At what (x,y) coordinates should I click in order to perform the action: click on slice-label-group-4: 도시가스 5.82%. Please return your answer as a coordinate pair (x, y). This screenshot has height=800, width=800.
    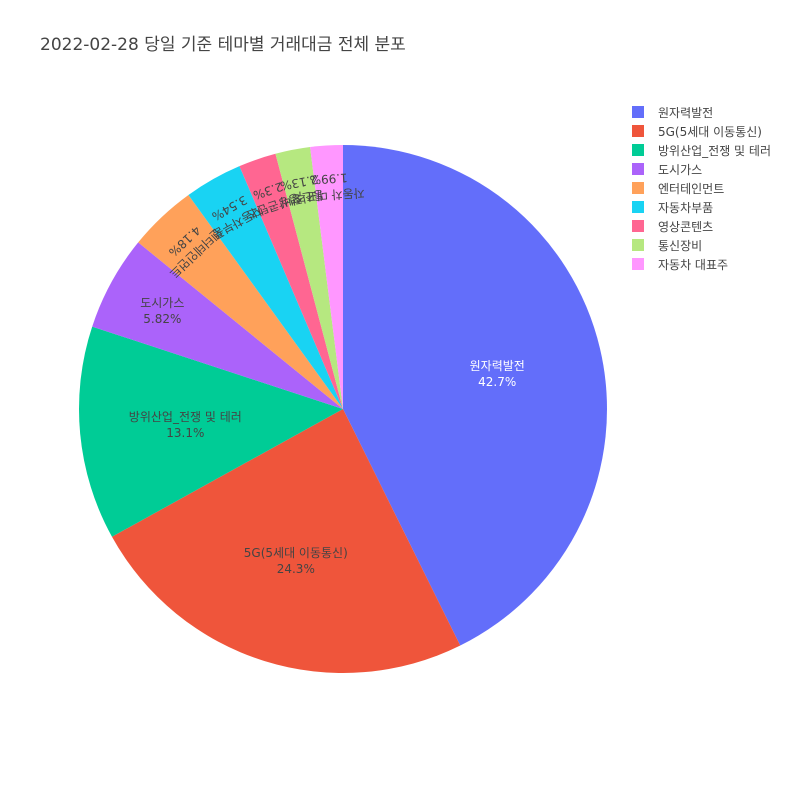
    Looking at the image, I should click on (162, 311).